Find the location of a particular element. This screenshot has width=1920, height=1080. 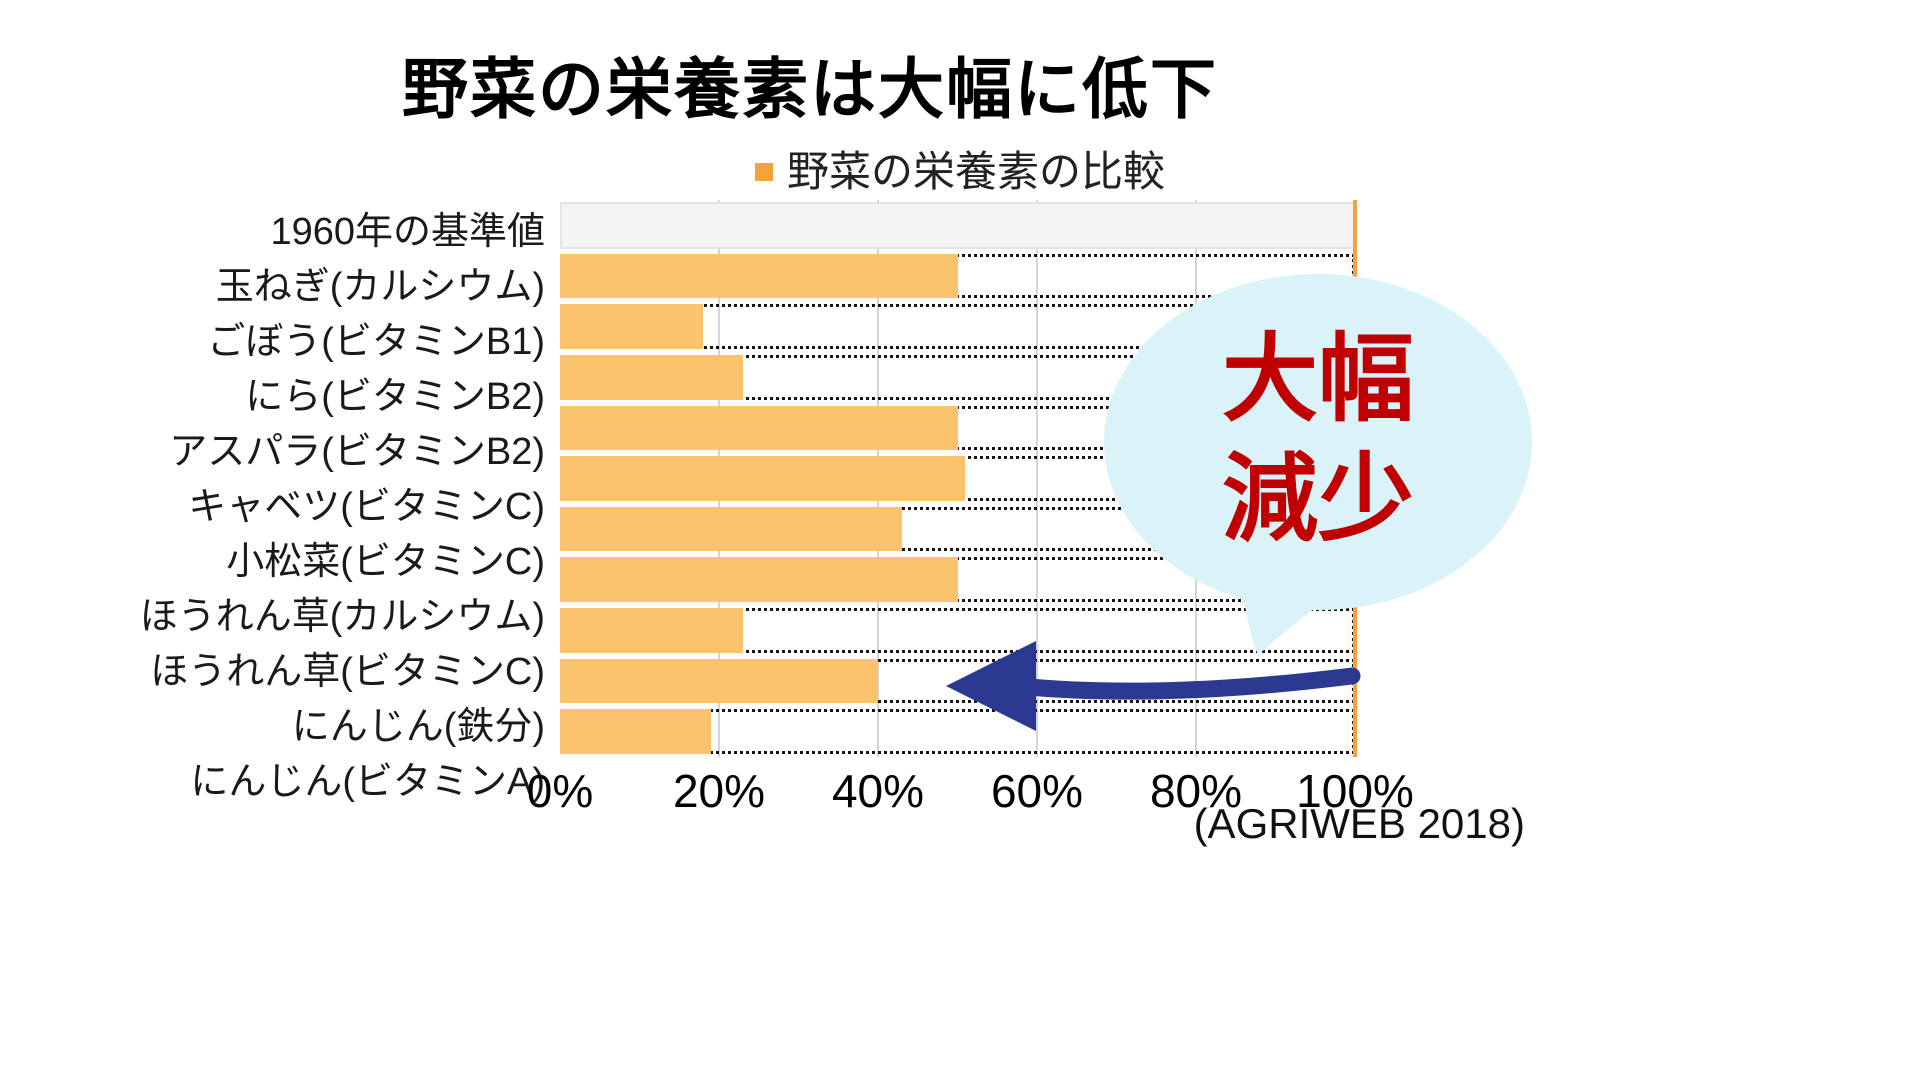

baseline-bar is located at coordinates (957, 225).